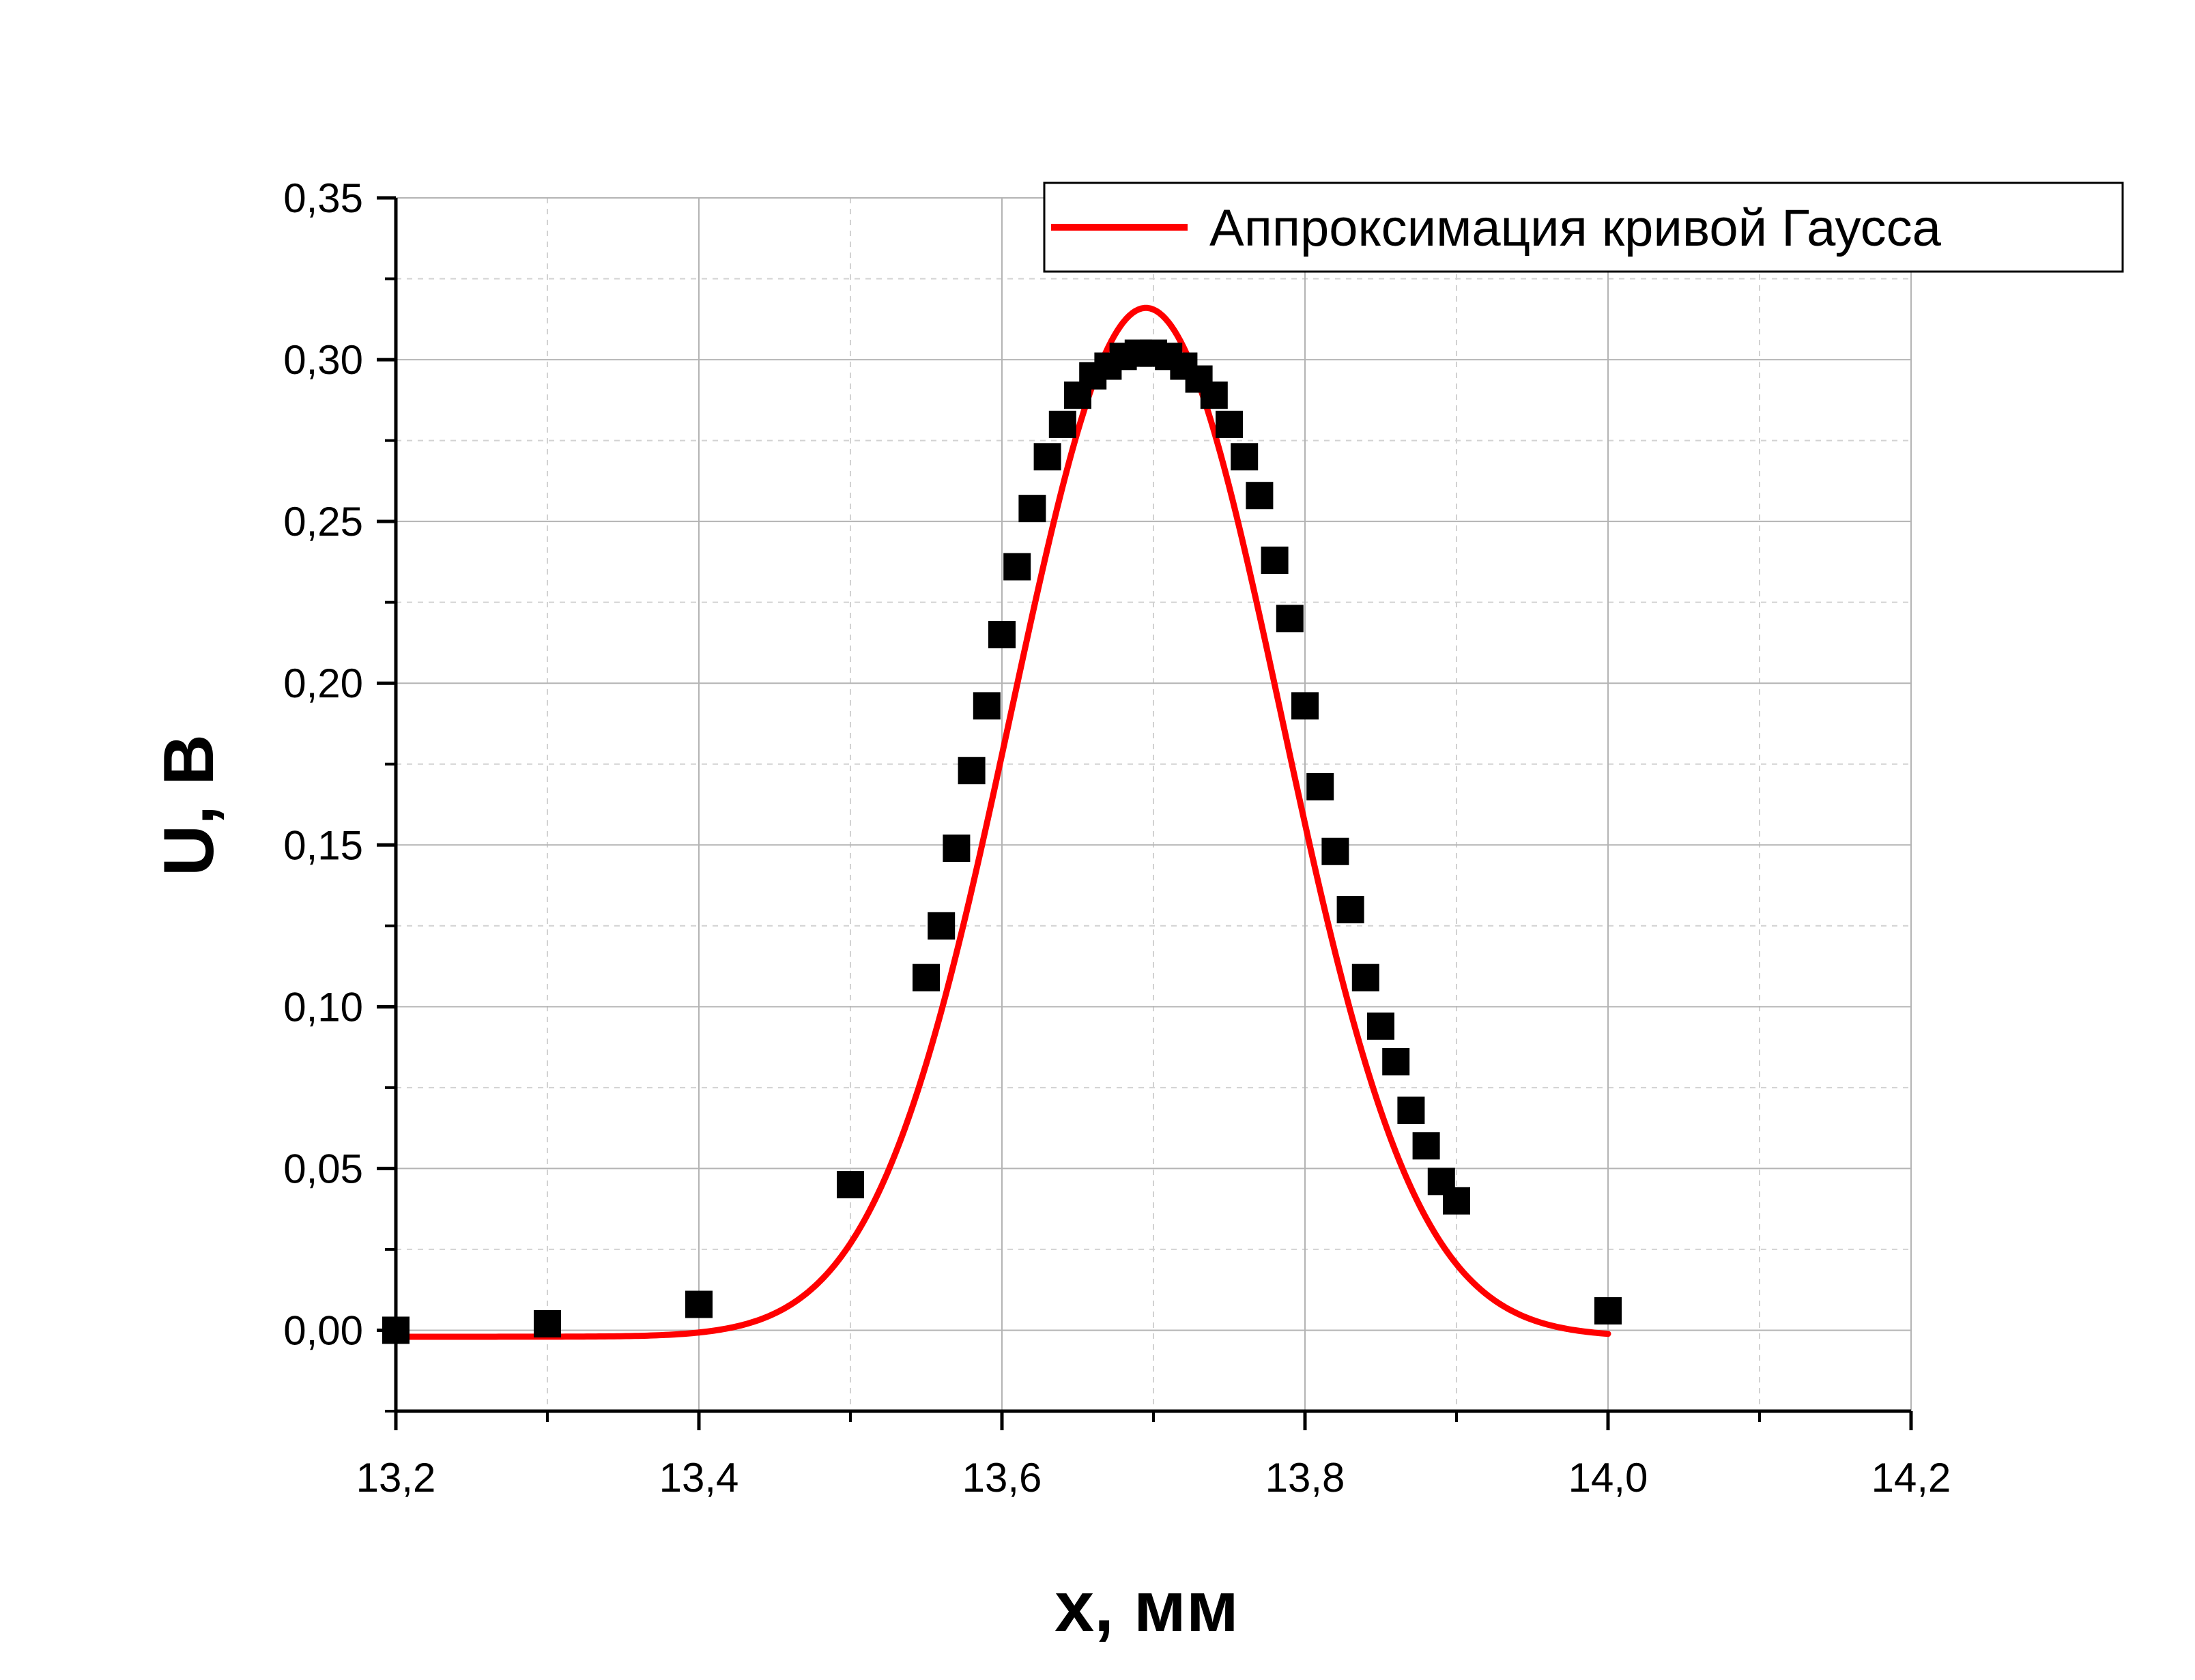 The image size is (2195, 1680). Describe the element at coordinates (1002, 1478) in the screenshot. I see `x-tick-label: 13,6` at that location.